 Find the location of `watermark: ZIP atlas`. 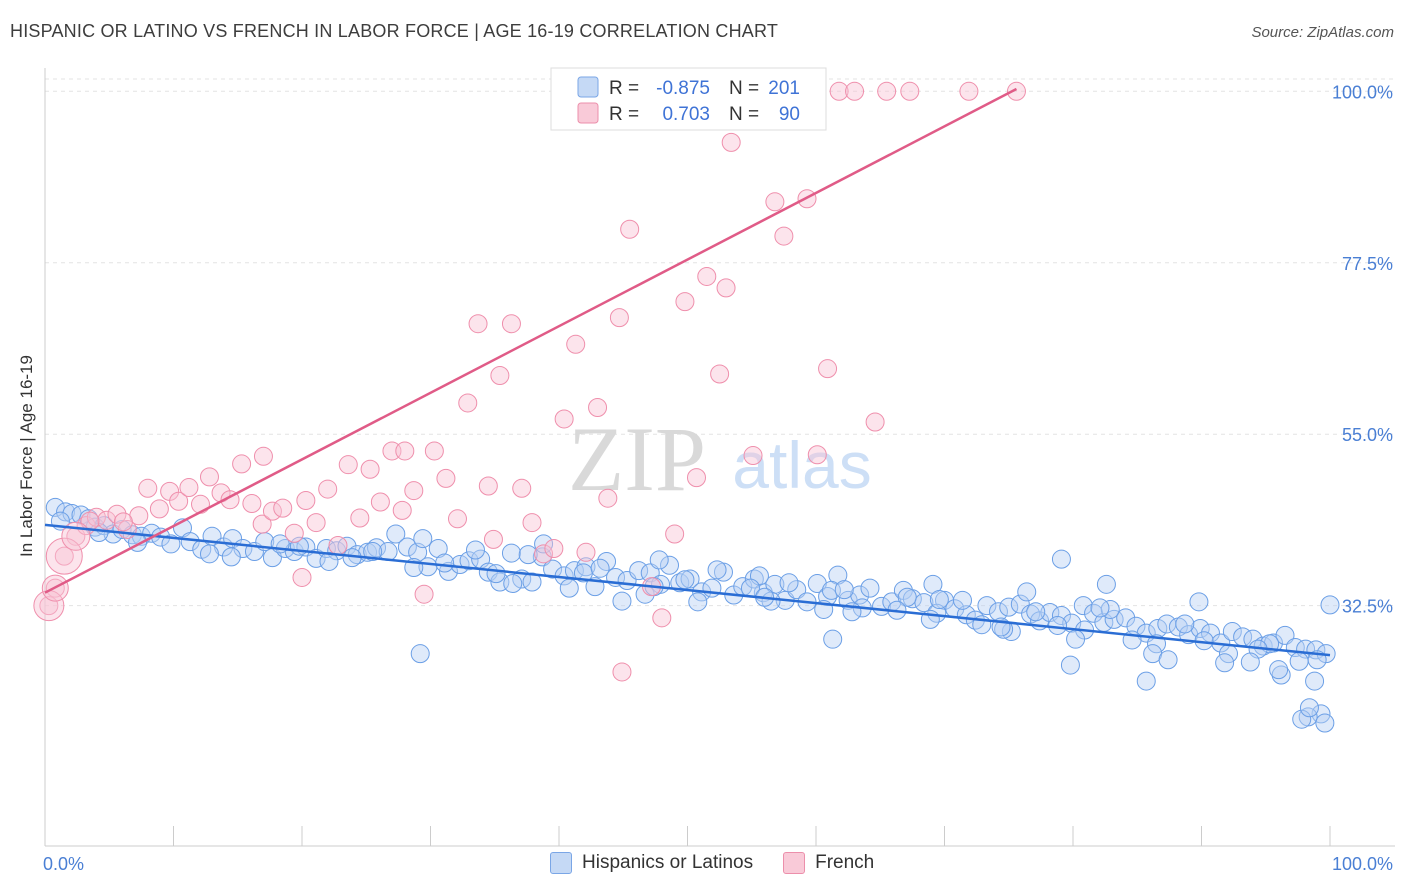

watermark: ZIP atlas is located at coordinates (720, 459).